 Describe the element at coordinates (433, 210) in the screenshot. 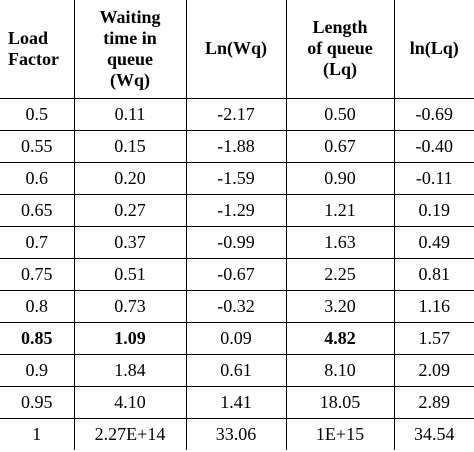

I see `table-cell: 0.19` at that location.